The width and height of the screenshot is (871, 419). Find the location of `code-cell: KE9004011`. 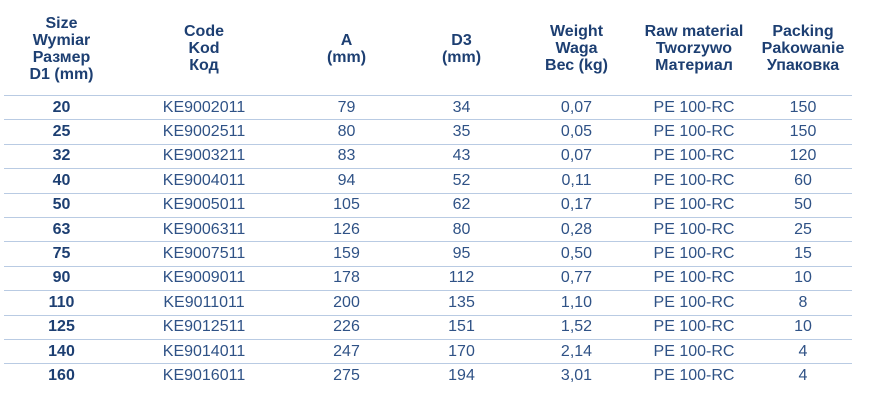

code-cell: KE9004011 is located at coordinates (204, 181).